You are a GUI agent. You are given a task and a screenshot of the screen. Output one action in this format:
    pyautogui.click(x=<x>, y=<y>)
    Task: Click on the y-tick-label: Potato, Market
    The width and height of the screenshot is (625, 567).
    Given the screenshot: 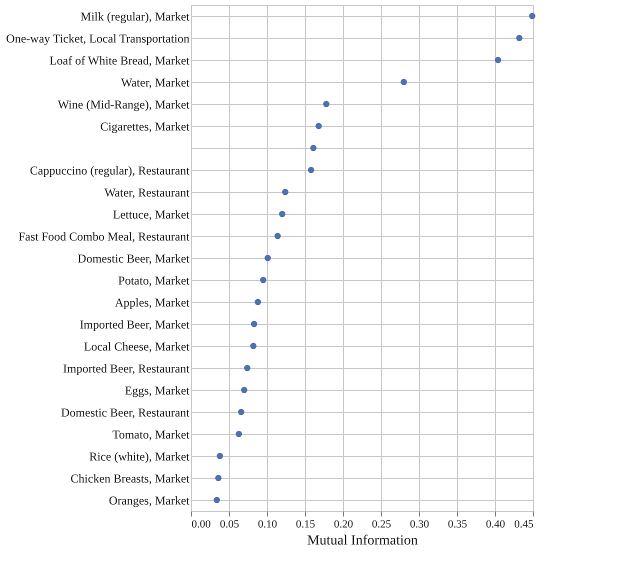 What is the action you would take?
    pyautogui.click(x=154, y=281)
    